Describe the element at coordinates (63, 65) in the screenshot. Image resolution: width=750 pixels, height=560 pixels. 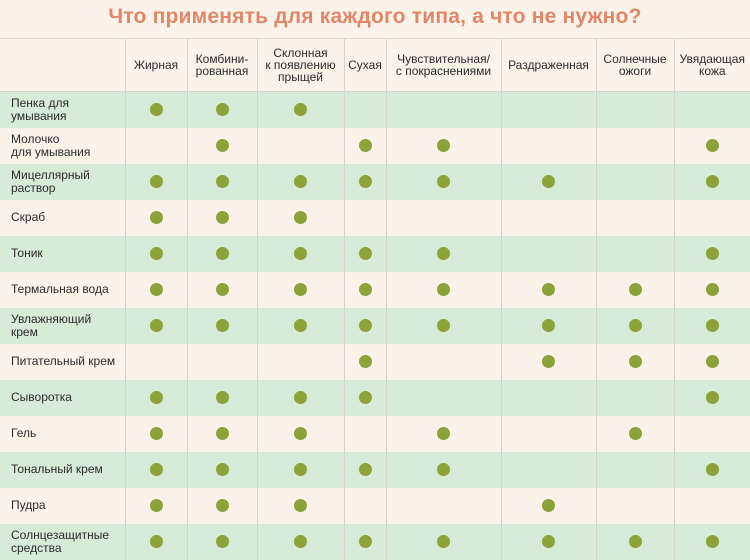
I see `header-corner` at that location.